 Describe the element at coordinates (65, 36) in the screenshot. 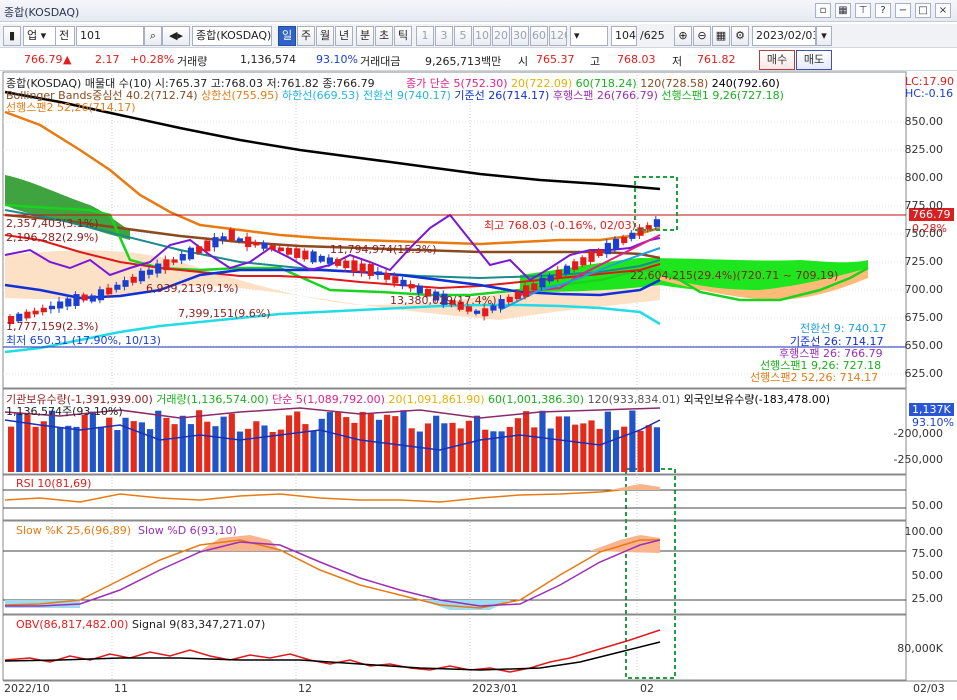

I see `period-select: 전` at that location.